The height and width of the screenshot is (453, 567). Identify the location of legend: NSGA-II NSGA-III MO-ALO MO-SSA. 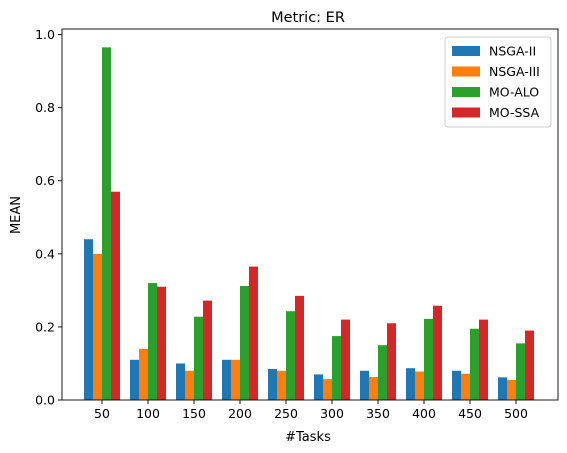
(498, 82).